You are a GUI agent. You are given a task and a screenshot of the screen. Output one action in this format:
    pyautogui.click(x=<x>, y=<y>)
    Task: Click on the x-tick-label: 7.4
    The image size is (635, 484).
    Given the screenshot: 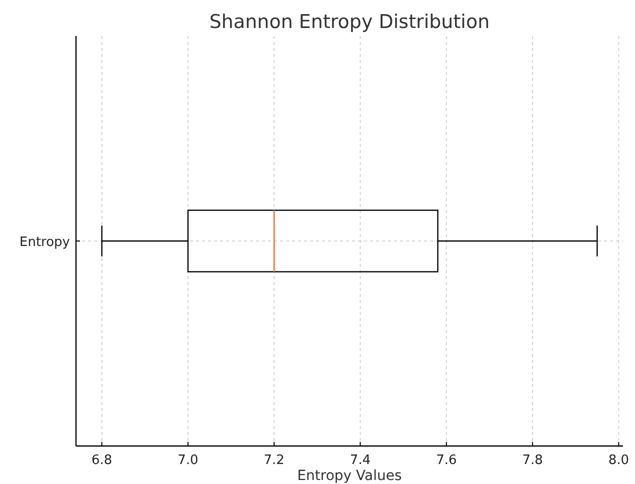 What is the action you would take?
    pyautogui.click(x=360, y=460)
    